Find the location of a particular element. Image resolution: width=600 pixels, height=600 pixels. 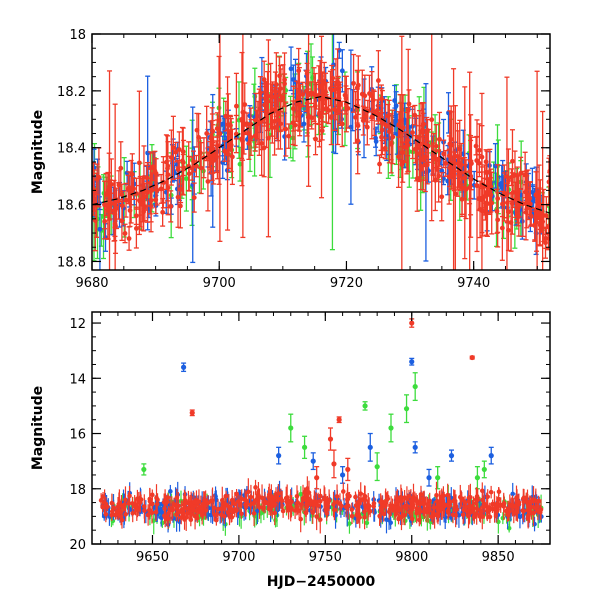

x-tick-label: 9700 is located at coordinates (219, 283).